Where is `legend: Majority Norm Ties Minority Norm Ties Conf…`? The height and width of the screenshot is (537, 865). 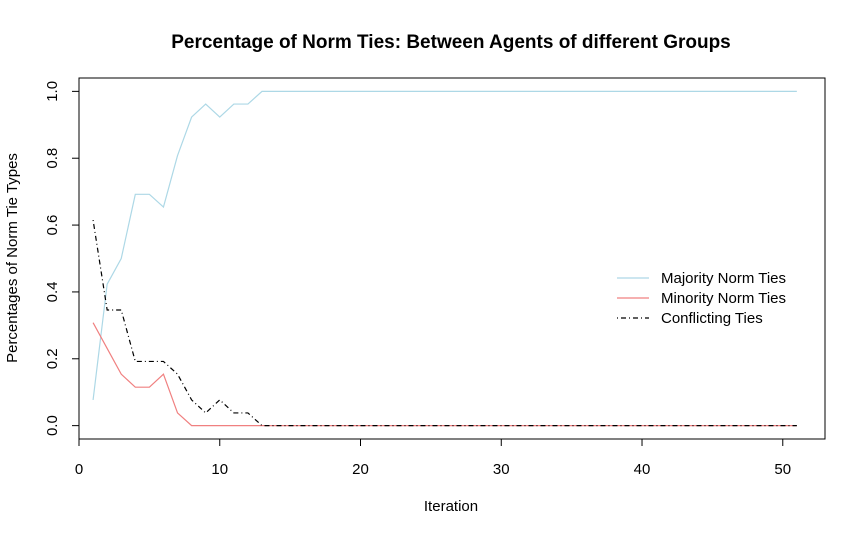 legend: Majority Norm Ties Minority Norm Ties Conf… is located at coordinates (701, 298).